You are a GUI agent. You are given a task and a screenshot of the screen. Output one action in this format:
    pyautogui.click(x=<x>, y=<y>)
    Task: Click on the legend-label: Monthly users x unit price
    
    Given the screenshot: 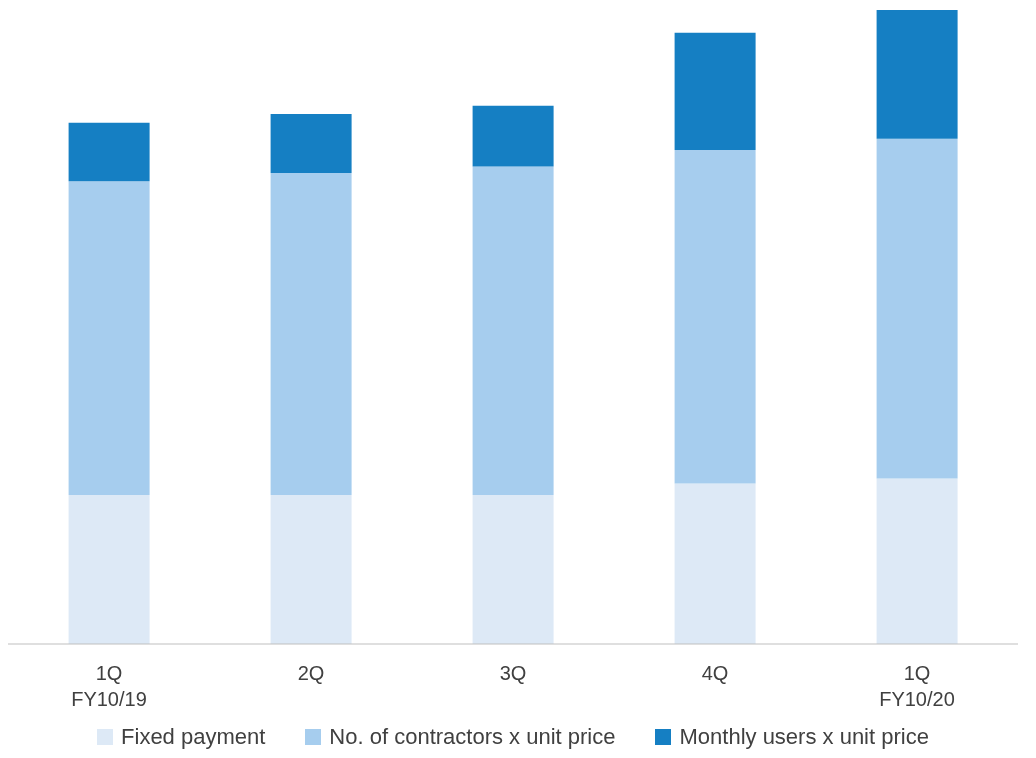 What is the action you would take?
    pyautogui.click(x=803, y=737)
    